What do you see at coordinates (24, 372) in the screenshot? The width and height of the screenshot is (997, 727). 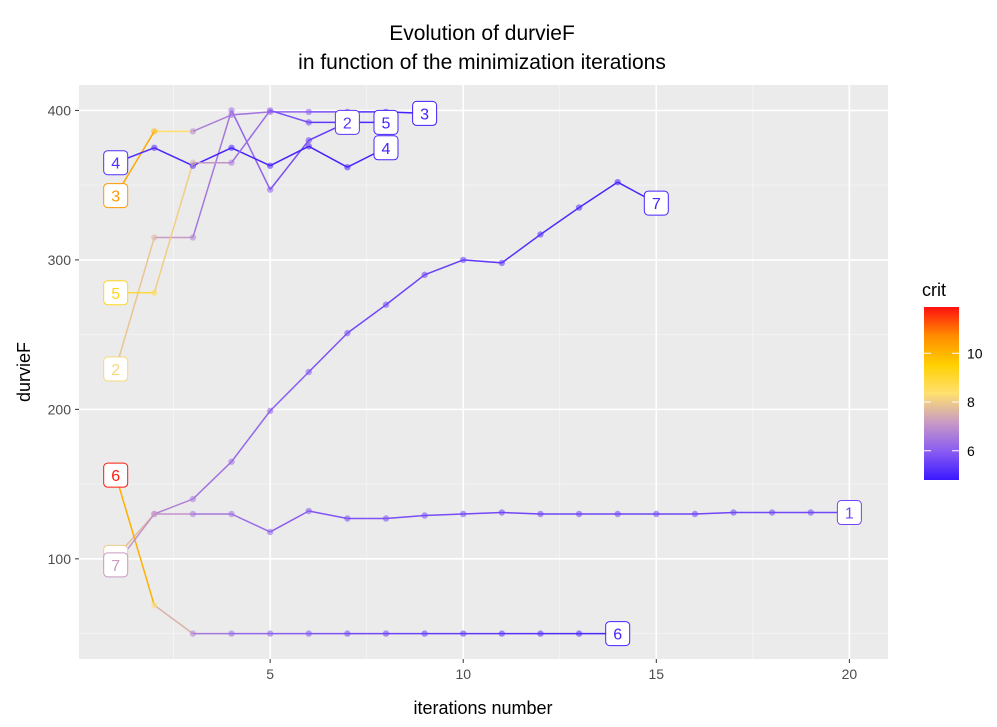 I see `y-axis-title: durvieF` at bounding box center [24, 372].